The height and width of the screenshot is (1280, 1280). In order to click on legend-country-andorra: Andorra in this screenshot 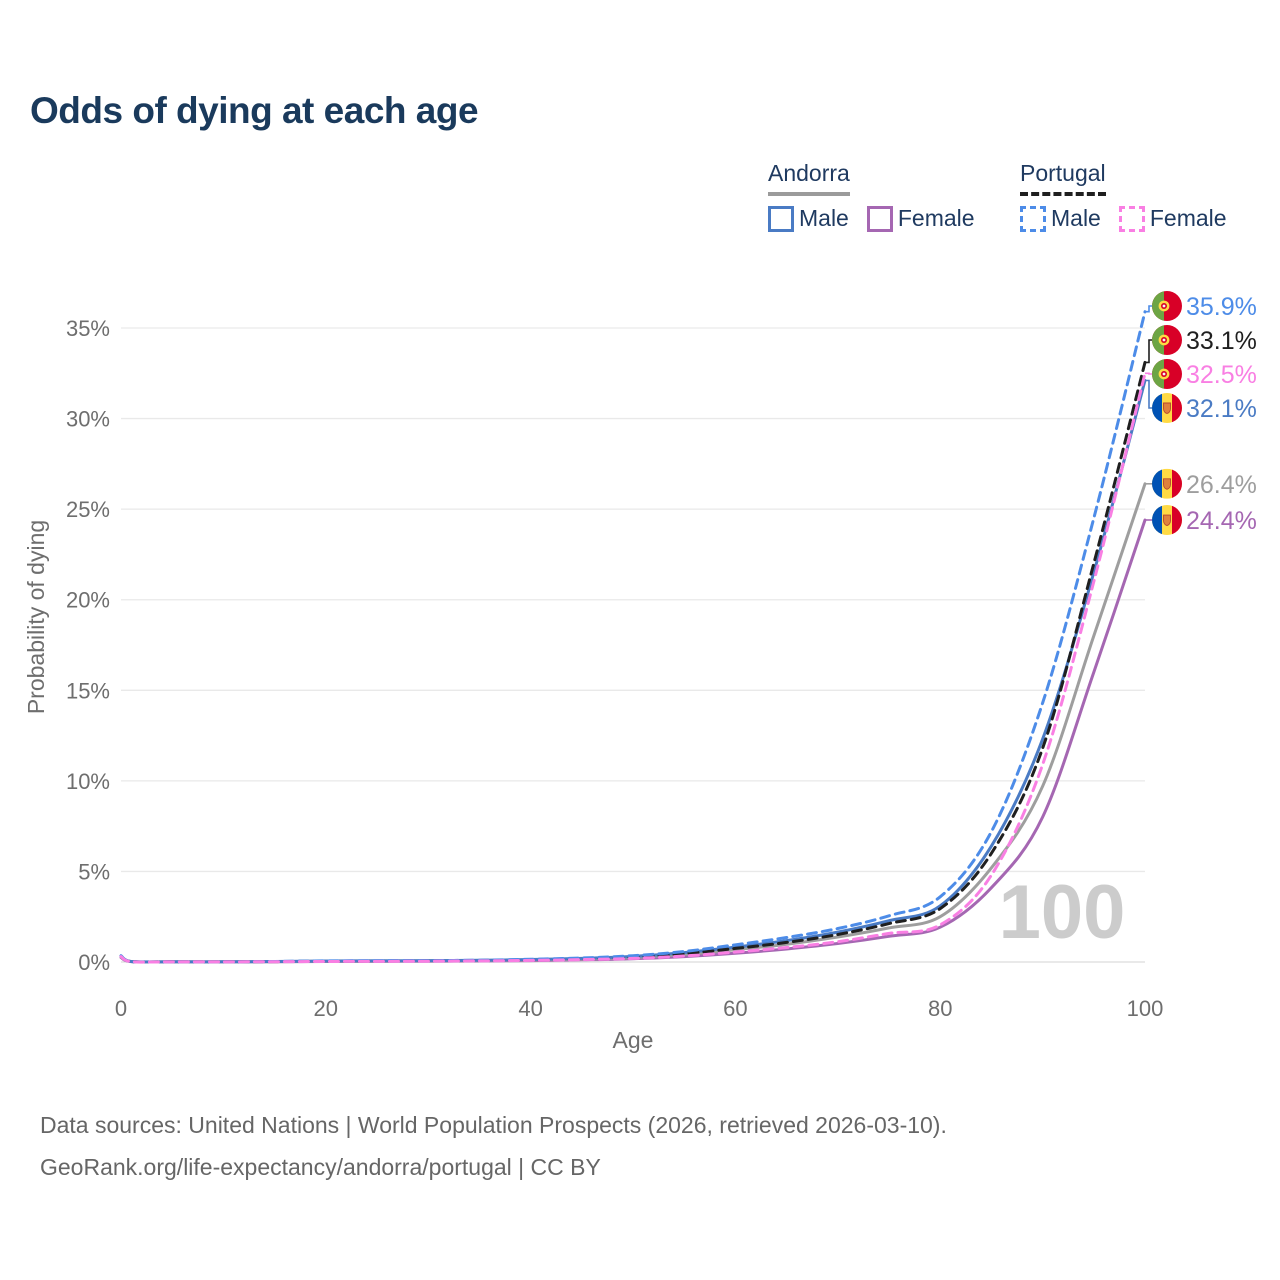, I will do `click(809, 178)`.